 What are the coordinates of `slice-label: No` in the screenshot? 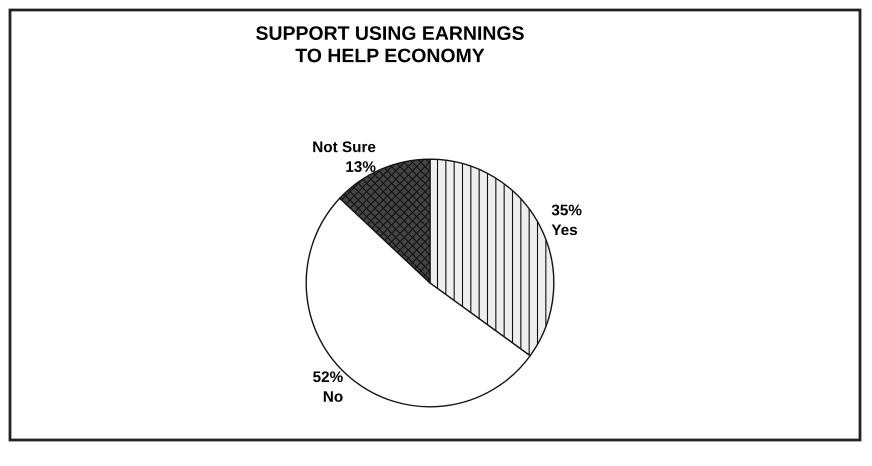 It's located at (333, 396).